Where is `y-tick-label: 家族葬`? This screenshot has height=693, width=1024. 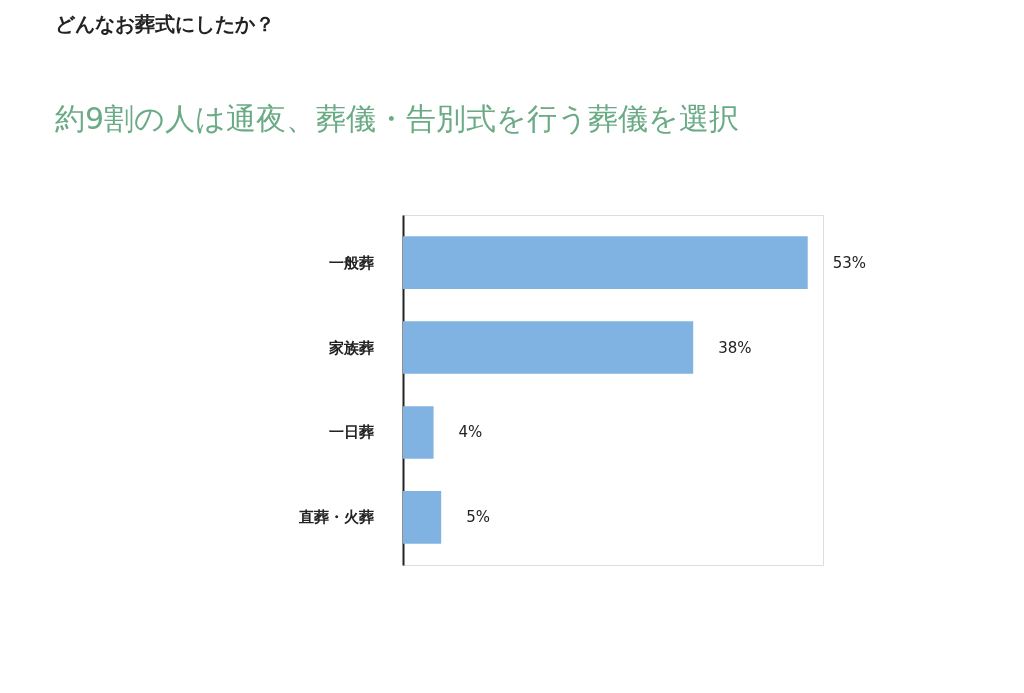
y-tick-label: 家族葬 is located at coordinates (350, 347).